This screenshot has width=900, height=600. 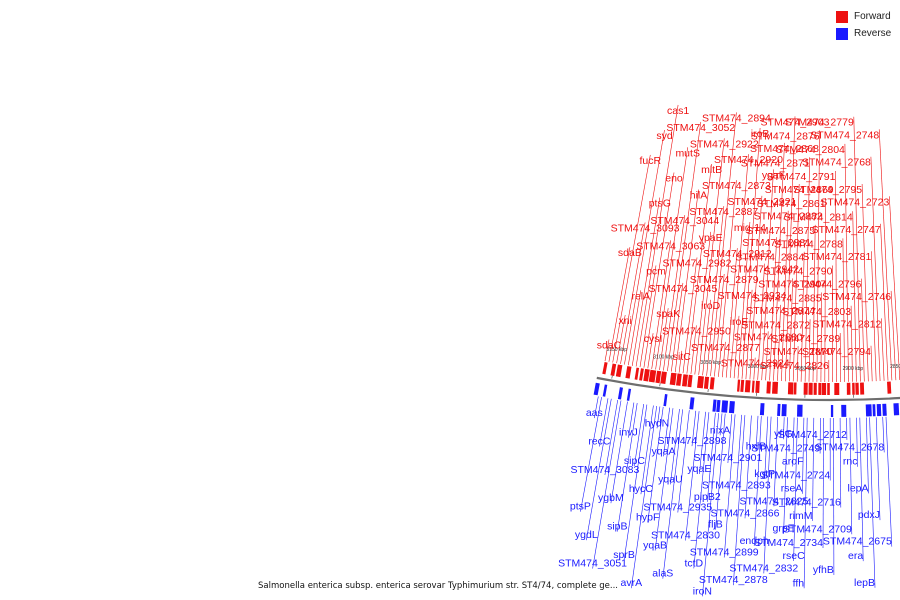 I want to click on gene-label-reverse: hycC, so click(x=641, y=489).